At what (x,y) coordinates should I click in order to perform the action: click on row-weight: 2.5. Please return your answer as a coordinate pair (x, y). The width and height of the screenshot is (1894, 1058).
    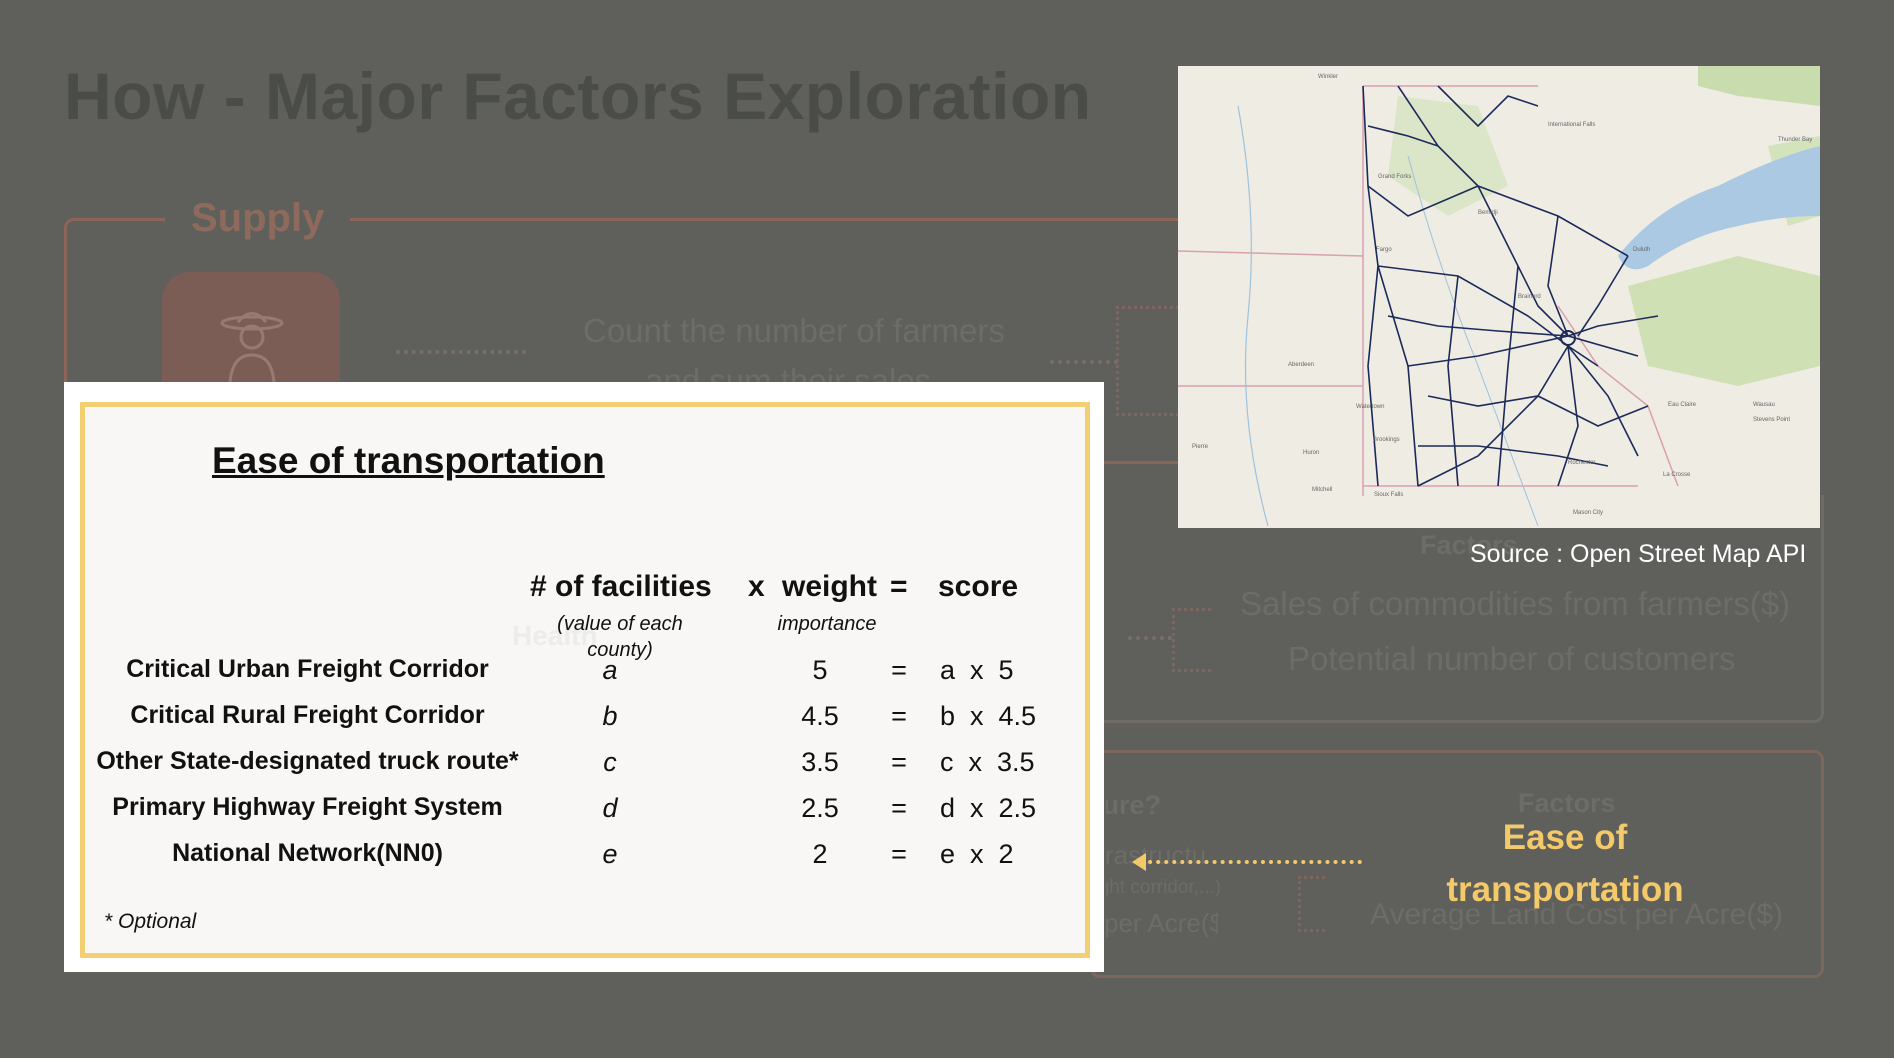
    Looking at the image, I should click on (820, 808).